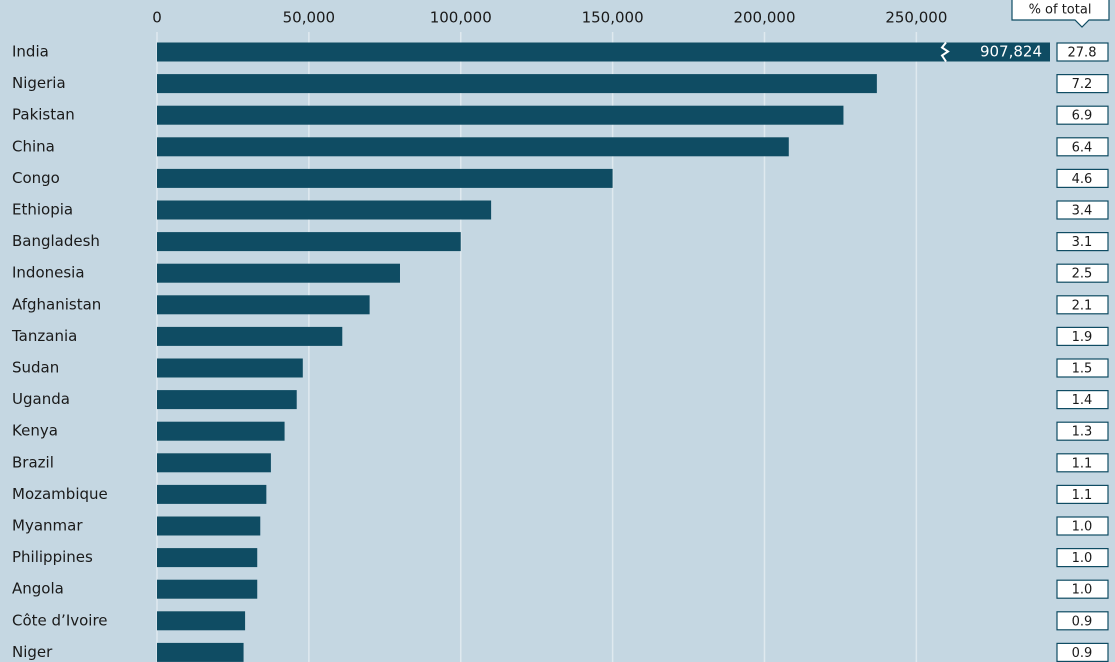  What do you see at coordinates (43, 115) in the screenshot?
I see `y-tick-label: Pakistan` at bounding box center [43, 115].